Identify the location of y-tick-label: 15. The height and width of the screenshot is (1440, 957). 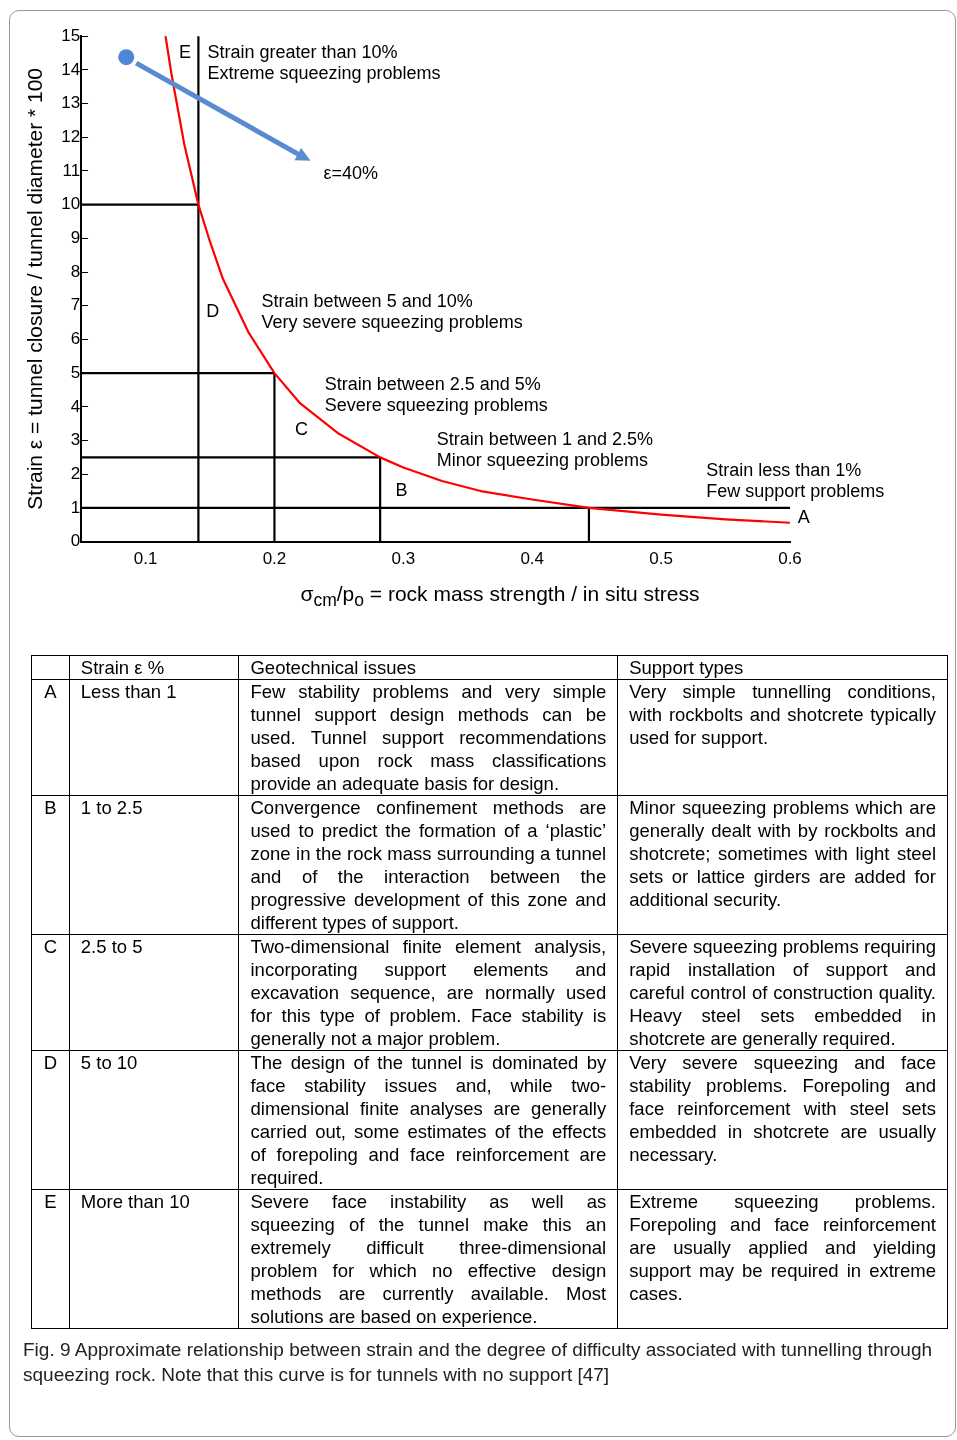
(71, 35).